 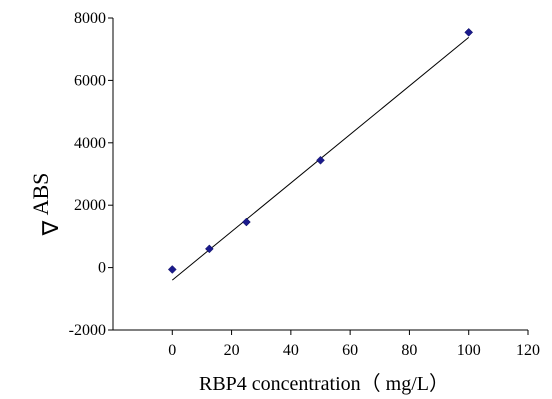 What do you see at coordinates (350, 350) in the screenshot?
I see `x-tick-label: 60` at bounding box center [350, 350].